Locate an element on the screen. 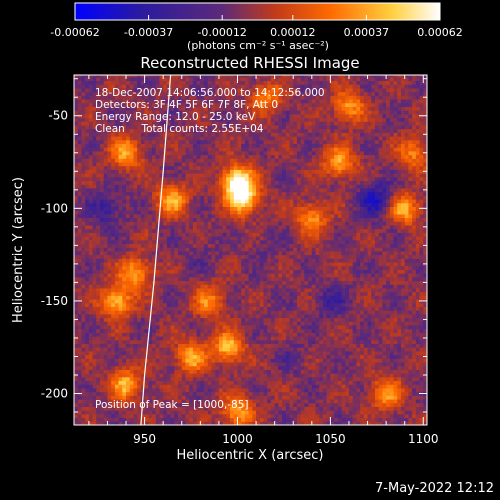 The height and width of the screenshot is (500, 500). colorbar-tick-label: 0.00037 is located at coordinates (367, 32).